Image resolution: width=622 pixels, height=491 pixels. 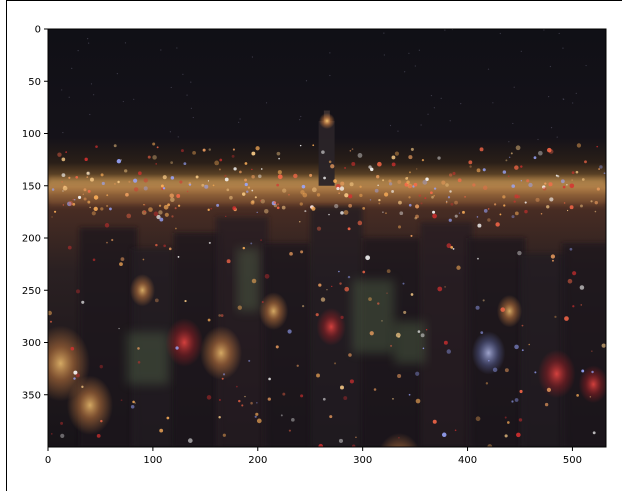 What do you see at coordinates (273, 311) in the screenshot?
I see `city-light-glow` at bounding box center [273, 311].